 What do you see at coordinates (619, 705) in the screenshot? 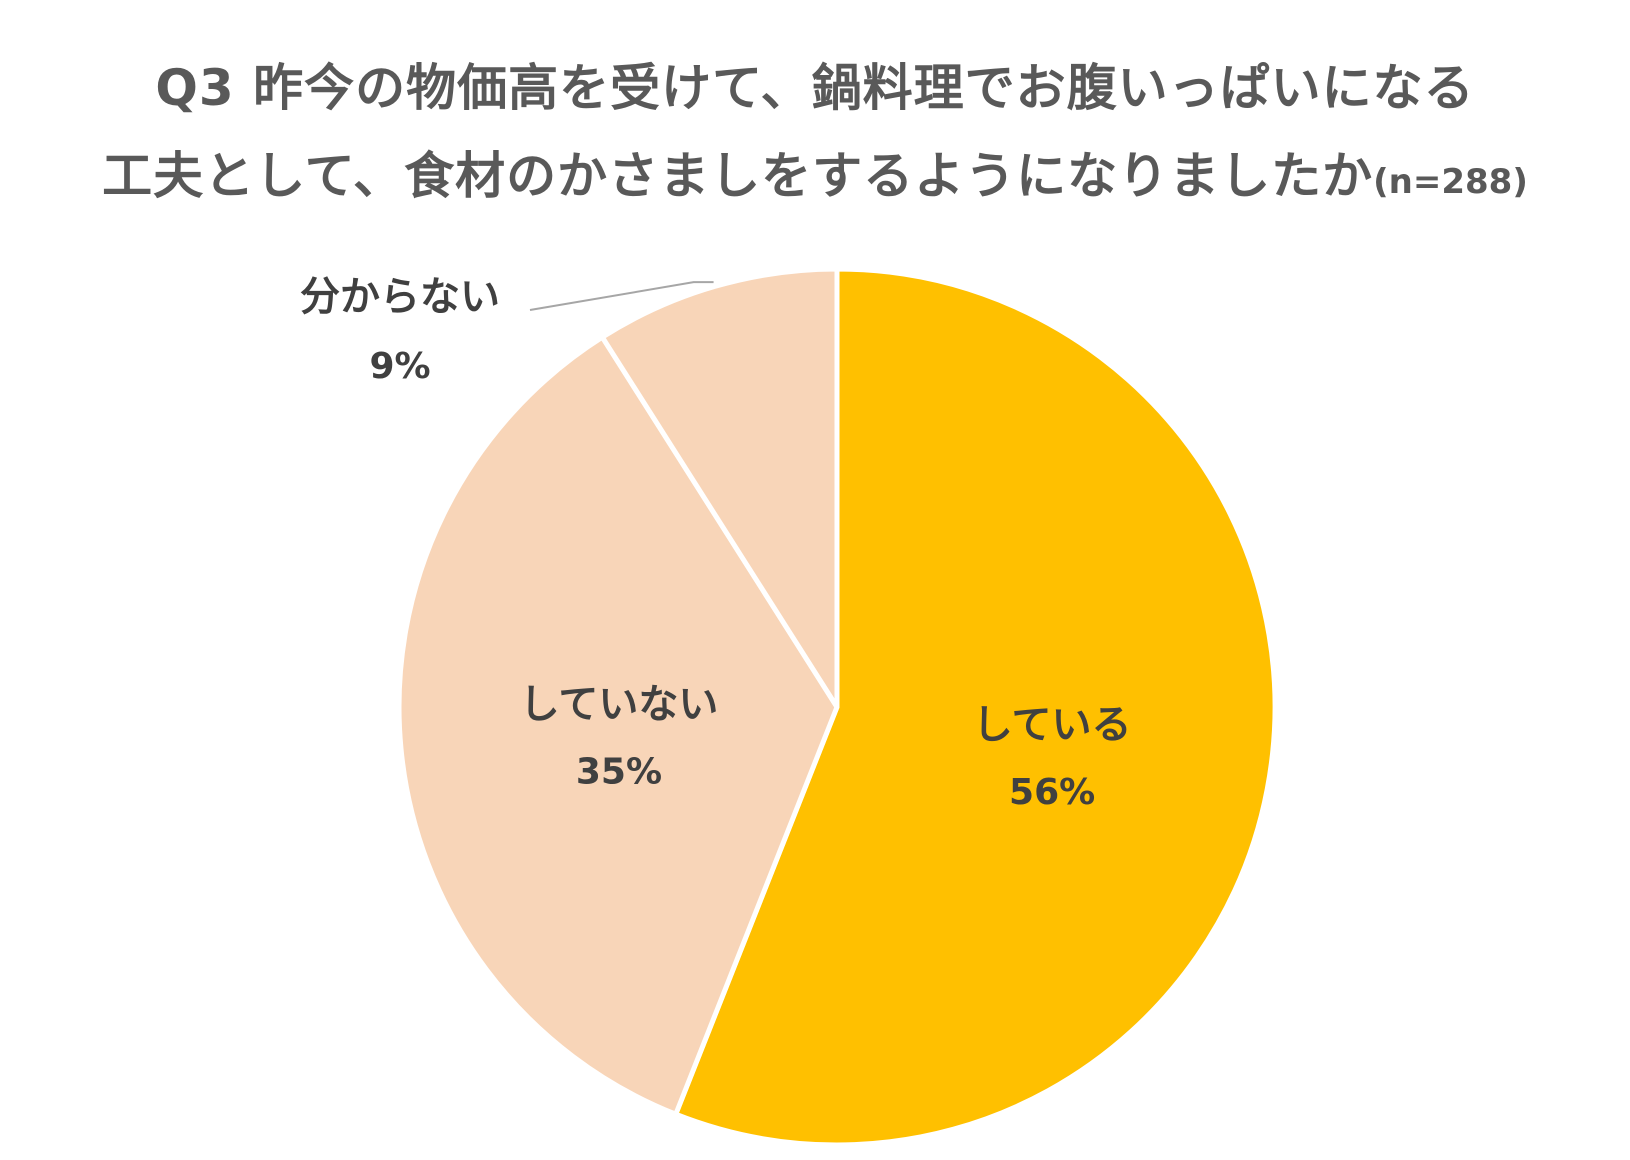
I see `slice-label-2: していない` at bounding box center [619, 705].